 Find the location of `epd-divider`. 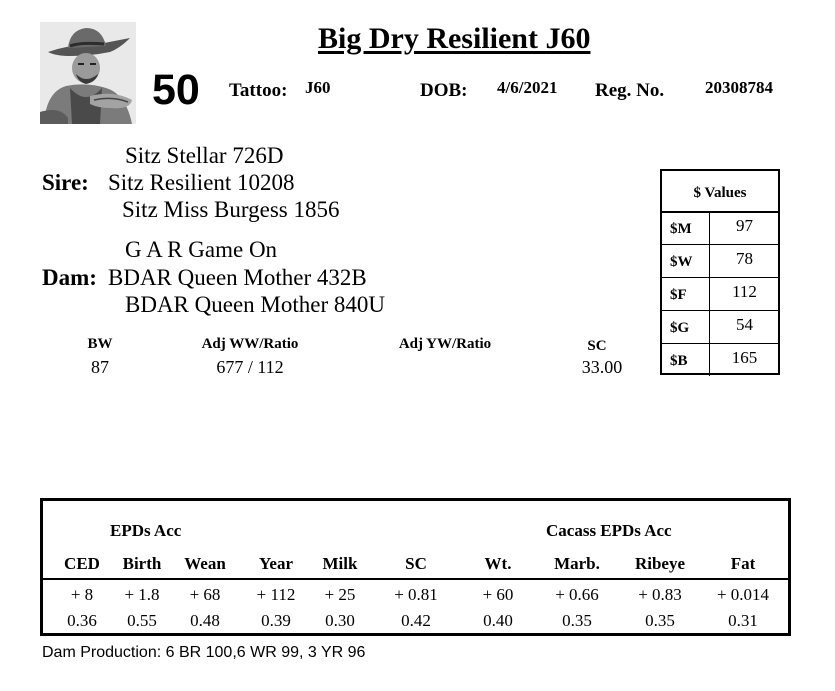

epd-divider is located at coordinates (415, 579).